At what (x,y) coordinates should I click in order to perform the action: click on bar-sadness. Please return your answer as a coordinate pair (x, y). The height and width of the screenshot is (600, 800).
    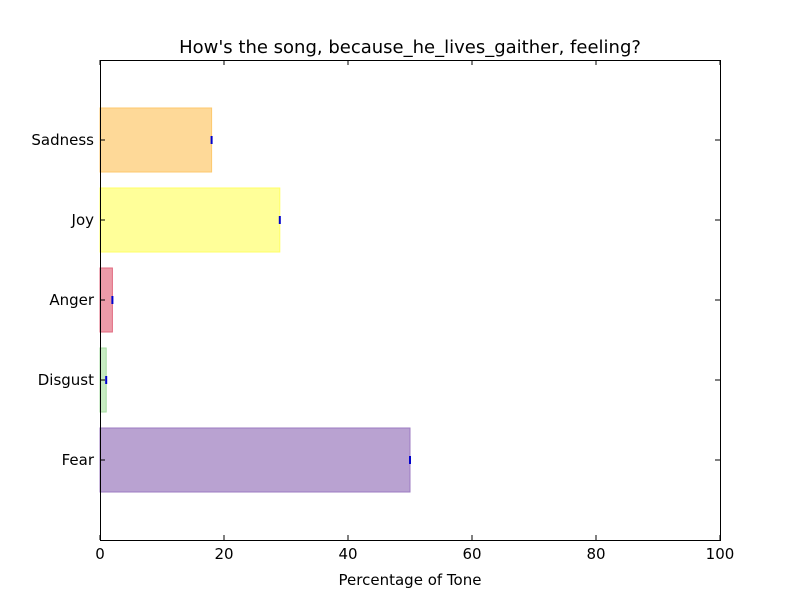
    Looking at the image, I should click on (156, 140).